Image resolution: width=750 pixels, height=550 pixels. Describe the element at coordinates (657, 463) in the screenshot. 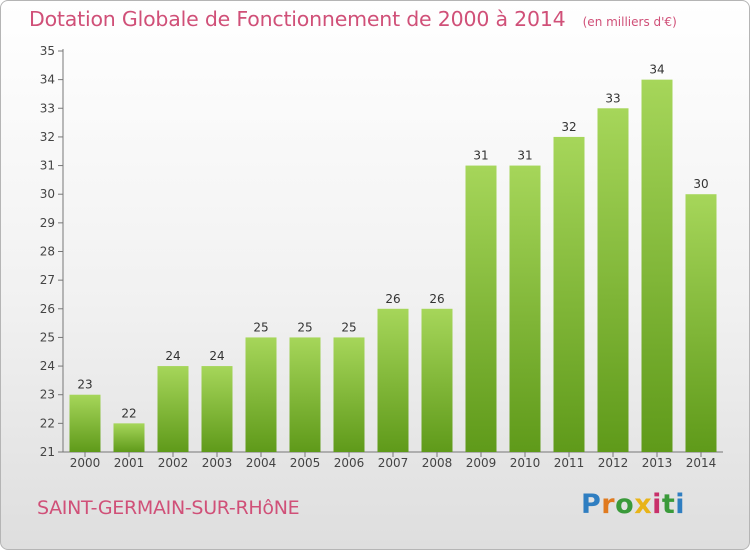

I see `x-tick-label: 2013` at that location.